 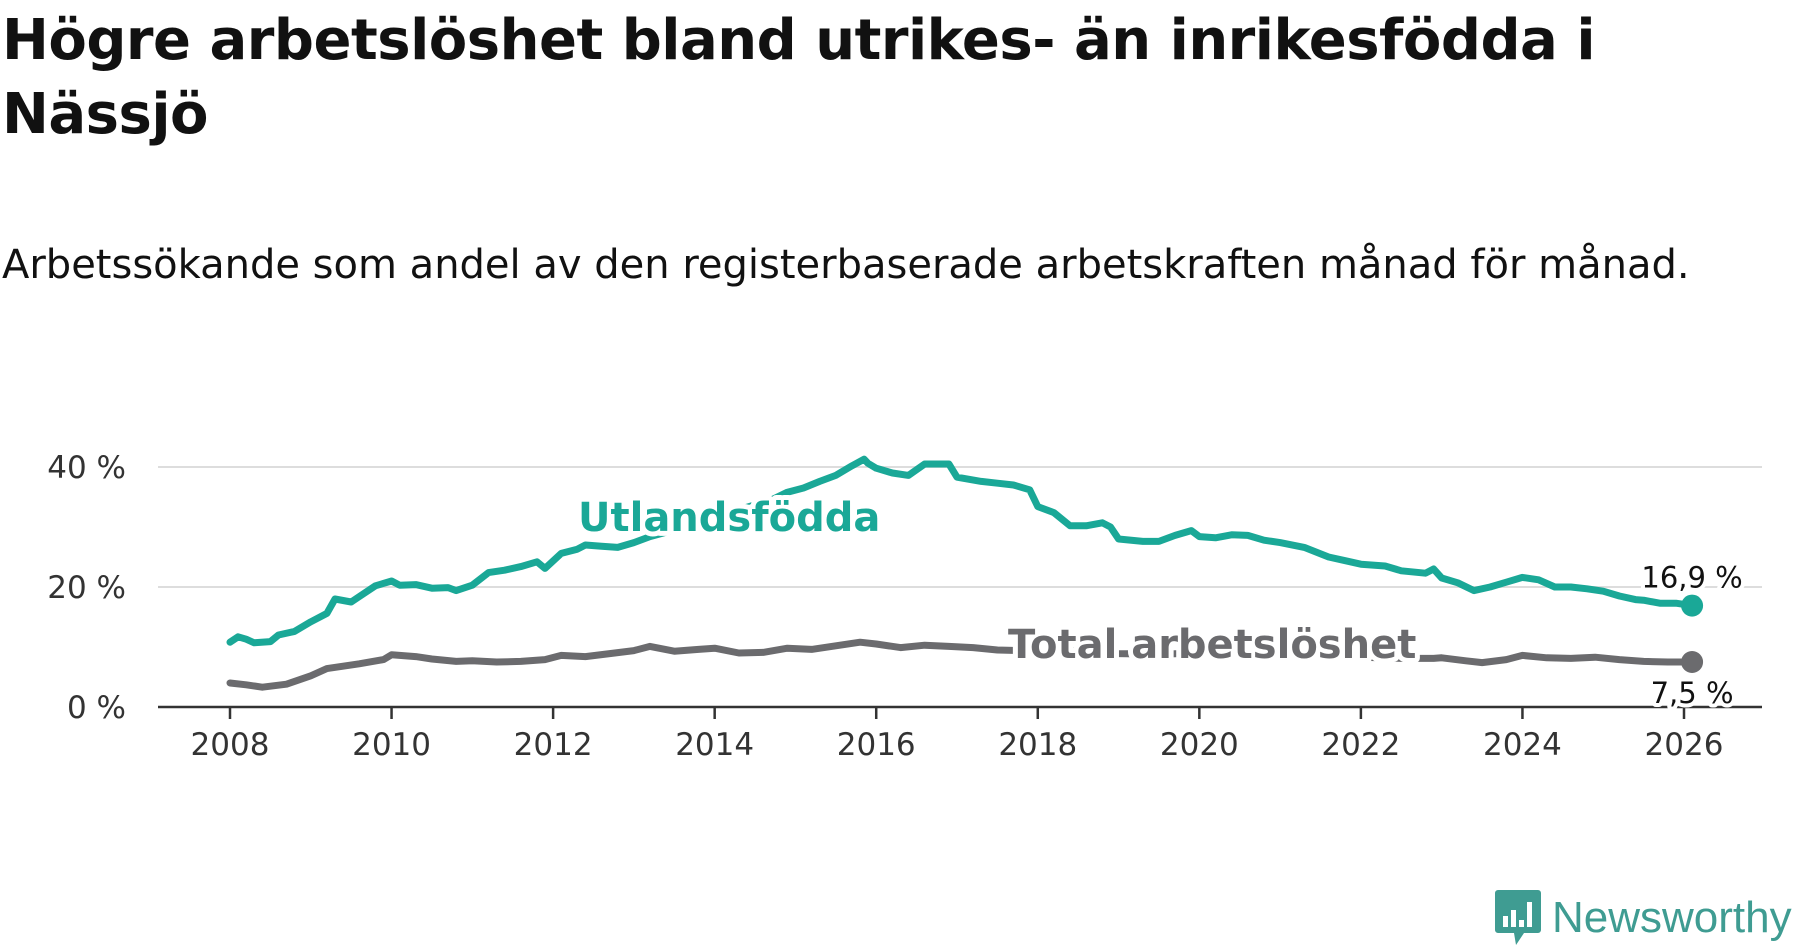 What do you see at coordinates (876, 745) in the screenshot?
I see `x-tick-label: 2016` at bounding box center [876, 745].